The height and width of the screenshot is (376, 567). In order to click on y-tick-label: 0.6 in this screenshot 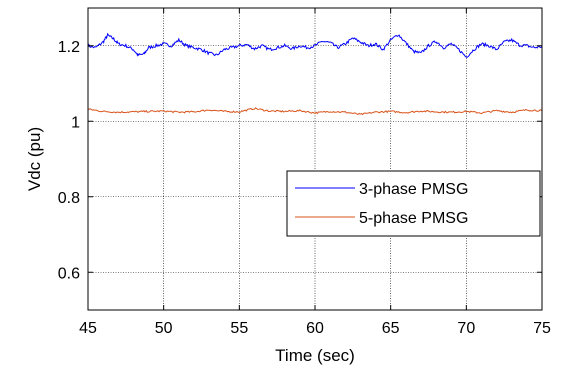, I will do `click(69, 273)`.